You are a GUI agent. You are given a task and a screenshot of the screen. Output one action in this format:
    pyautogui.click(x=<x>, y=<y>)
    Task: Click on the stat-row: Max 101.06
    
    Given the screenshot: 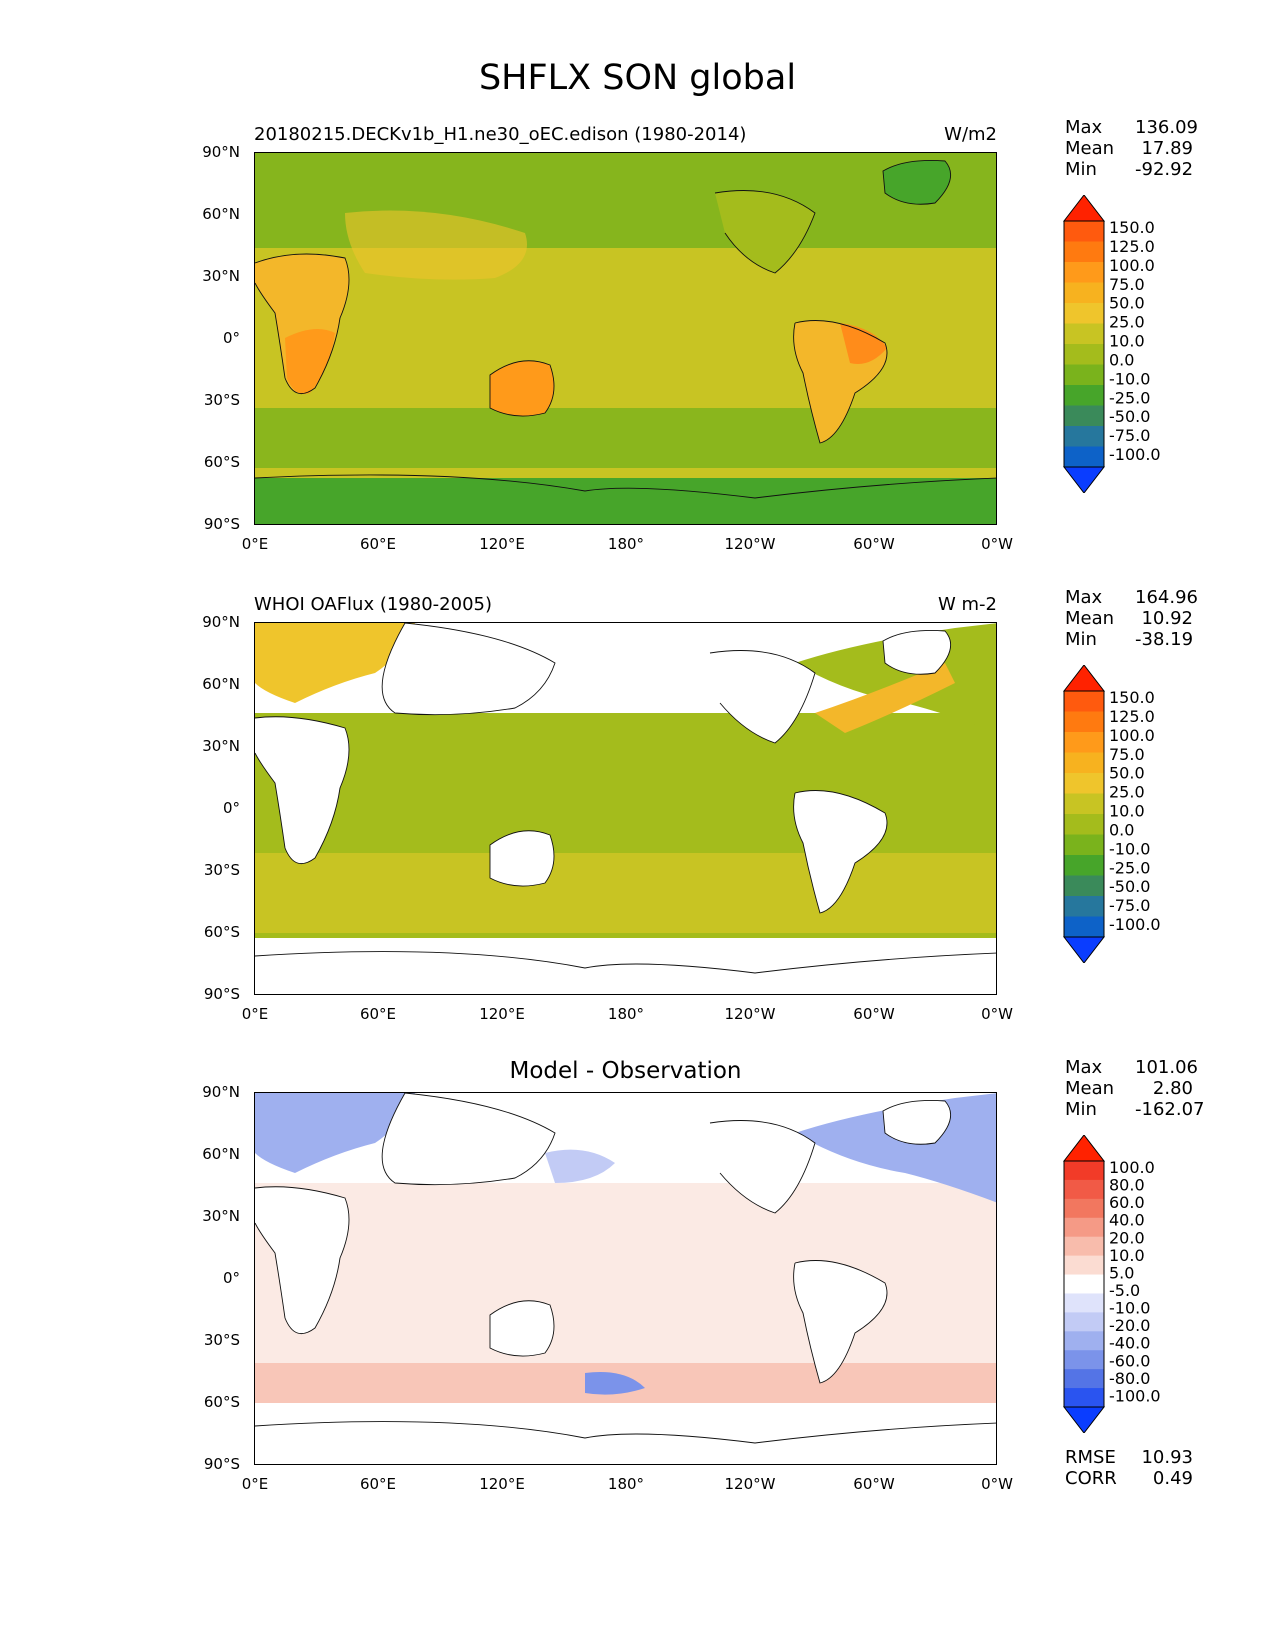 What is the action you would take?
    pyautogui.click(x=1131, y=1067)
    